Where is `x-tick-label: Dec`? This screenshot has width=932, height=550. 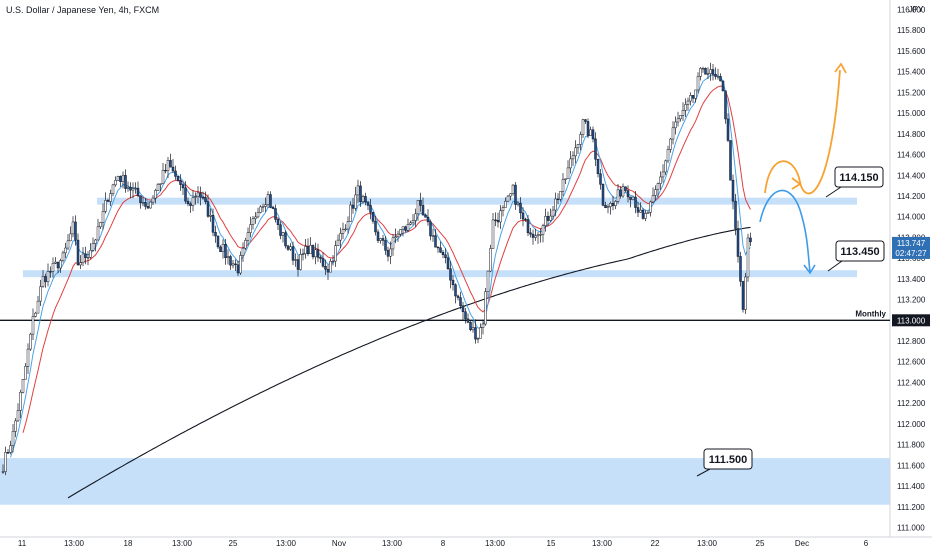 x-tick-label: Dec is located at coordinates (802, 543).